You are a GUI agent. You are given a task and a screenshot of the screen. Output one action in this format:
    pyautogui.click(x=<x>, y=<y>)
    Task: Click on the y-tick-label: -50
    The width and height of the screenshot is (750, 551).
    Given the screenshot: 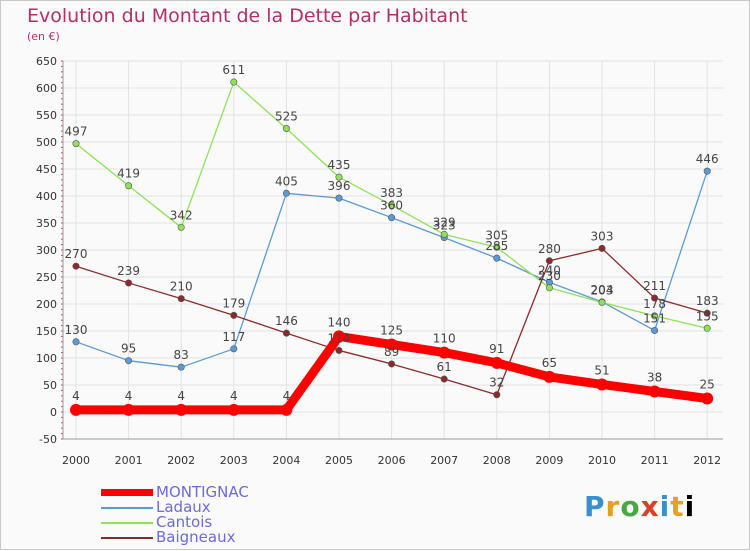 What is the action you would take?
    pyautogui.click(x=48, y=439)
    